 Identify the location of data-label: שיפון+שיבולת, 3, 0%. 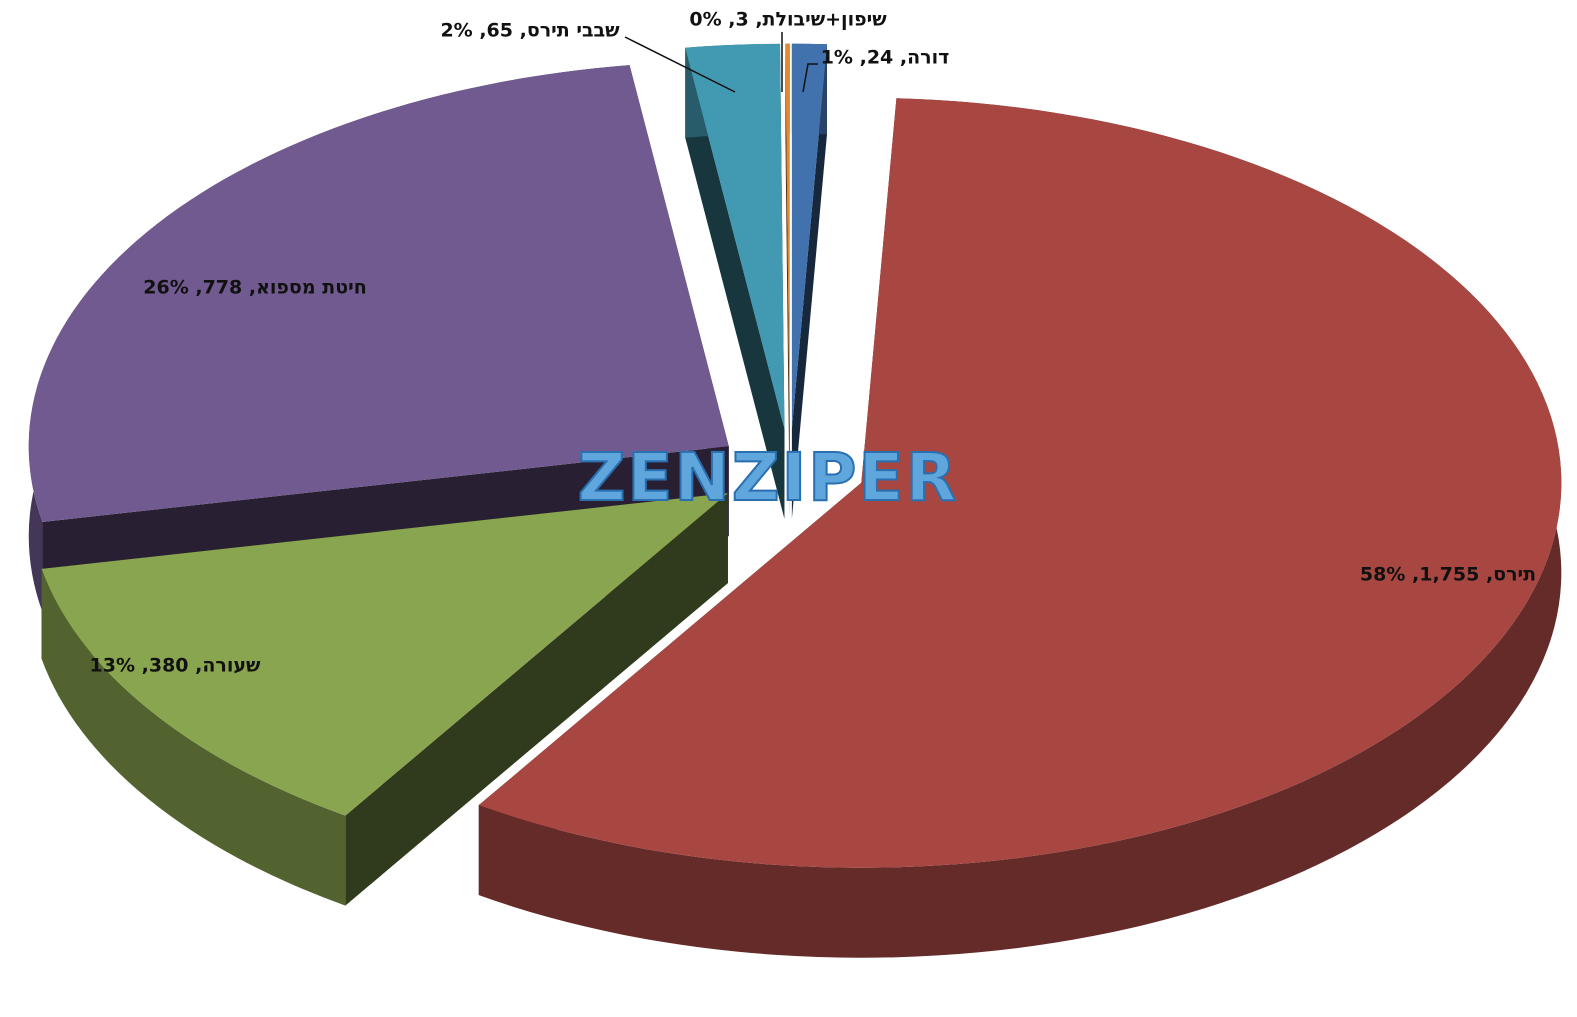
(788, 20).